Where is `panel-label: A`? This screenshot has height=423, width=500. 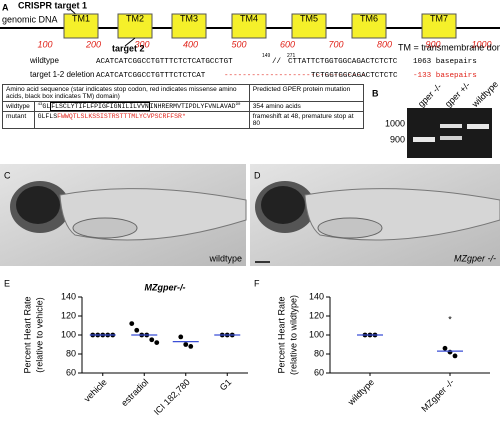 panel-label: A is located at coordinates (5, 7).